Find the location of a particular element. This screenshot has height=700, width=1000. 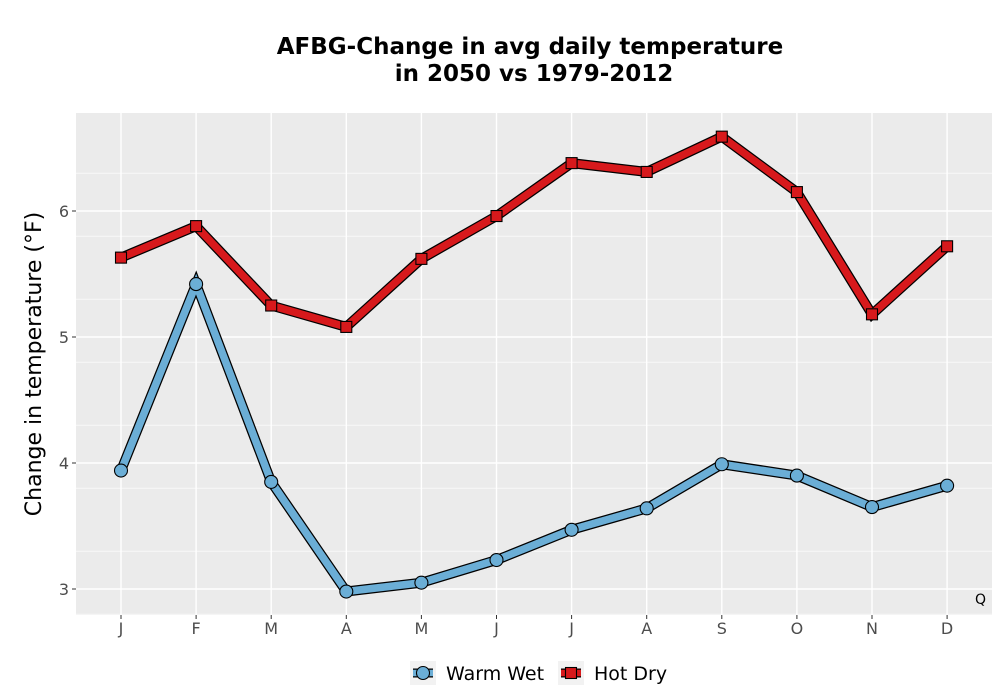

x-tick-label: O is located at coordinates (797, 628).